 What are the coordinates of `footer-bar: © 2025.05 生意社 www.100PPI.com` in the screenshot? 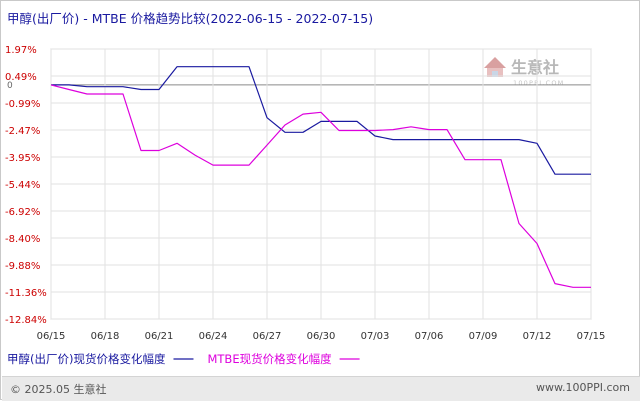 It's located at (321, 388).